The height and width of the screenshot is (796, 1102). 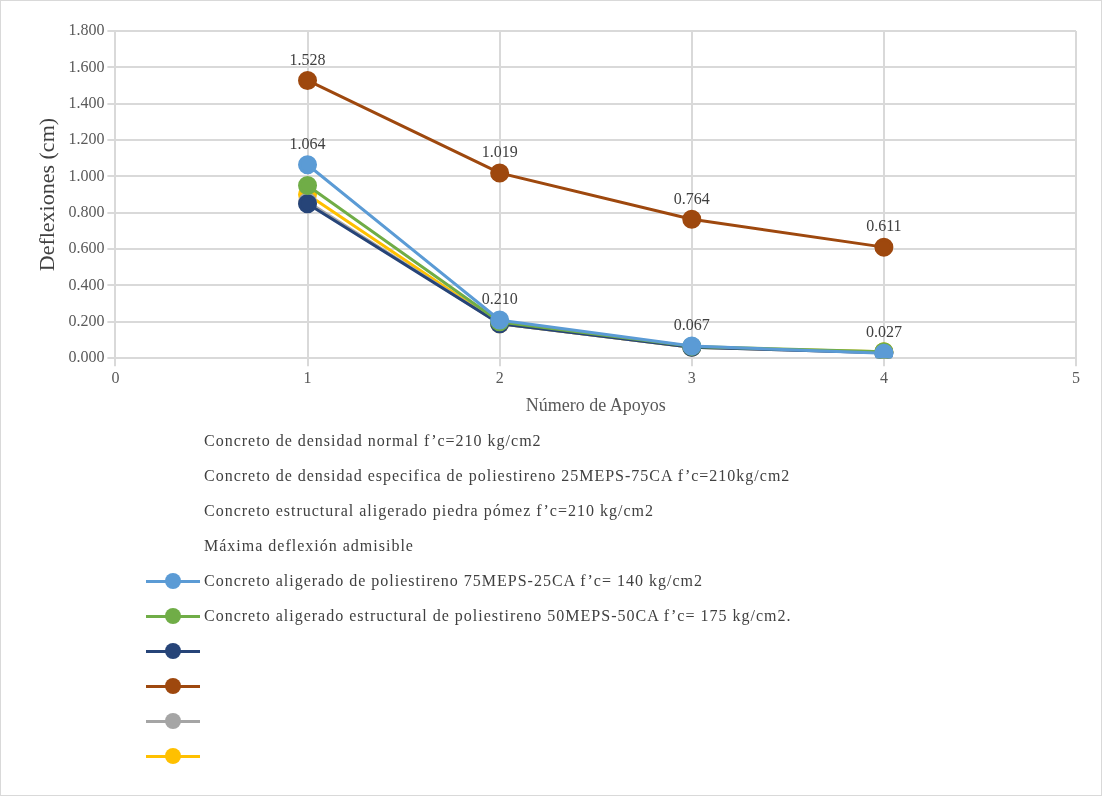 I want to click on x-axis-title: Número de Apoyos, so click(x=595, y=404).